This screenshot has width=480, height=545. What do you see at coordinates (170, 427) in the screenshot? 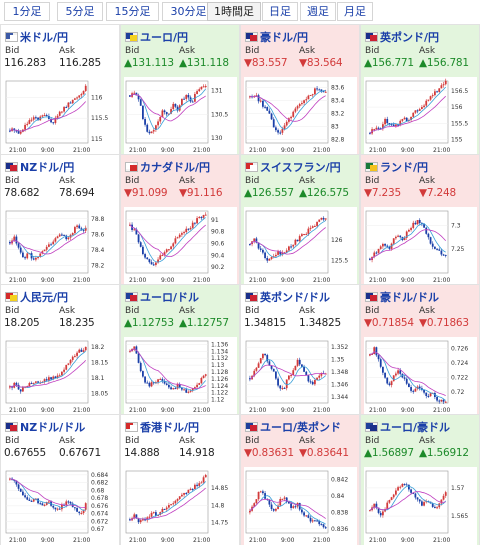
I see `pair-name-link: 香港ドル/円` at bounding box center [170, 427].